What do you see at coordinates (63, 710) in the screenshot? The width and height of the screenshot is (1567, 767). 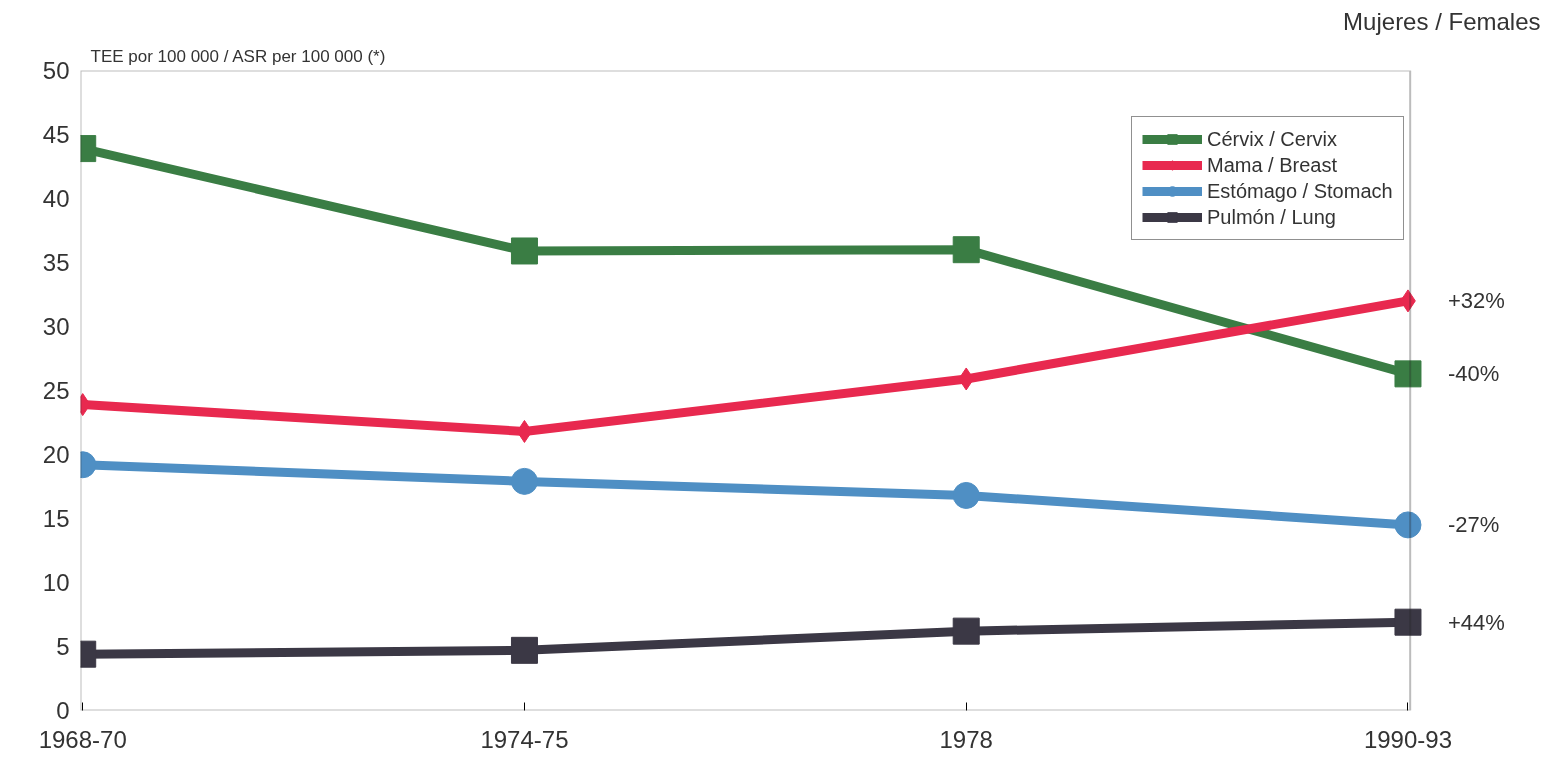 I see `y-tick-label: 0` at bounding box center [63, 710].